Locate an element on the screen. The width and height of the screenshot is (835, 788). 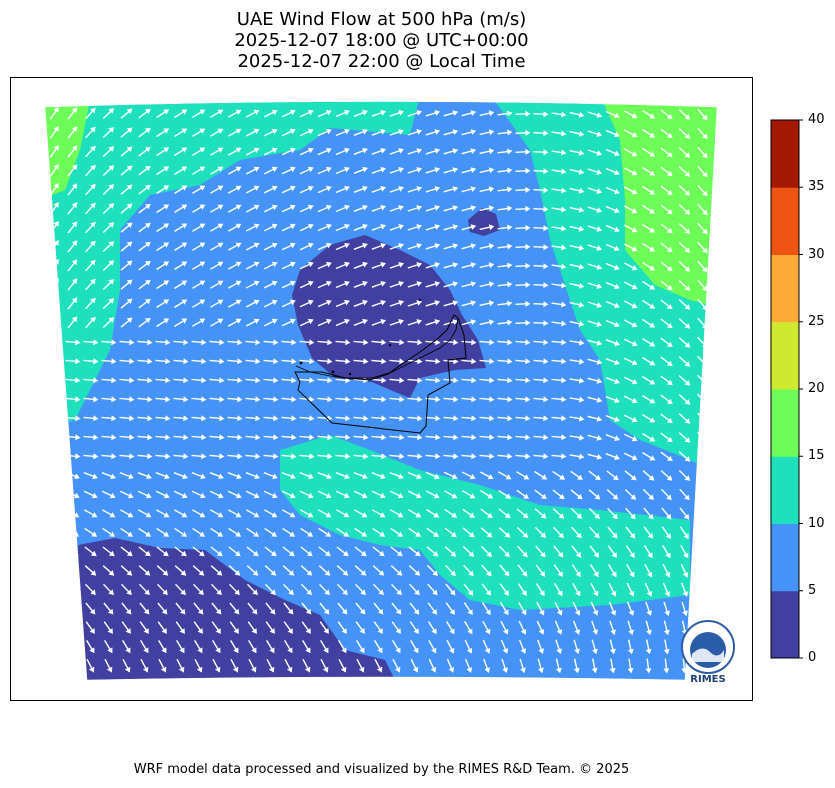
colorbar-tick-label: 25 is located at coordinates (816, 321).